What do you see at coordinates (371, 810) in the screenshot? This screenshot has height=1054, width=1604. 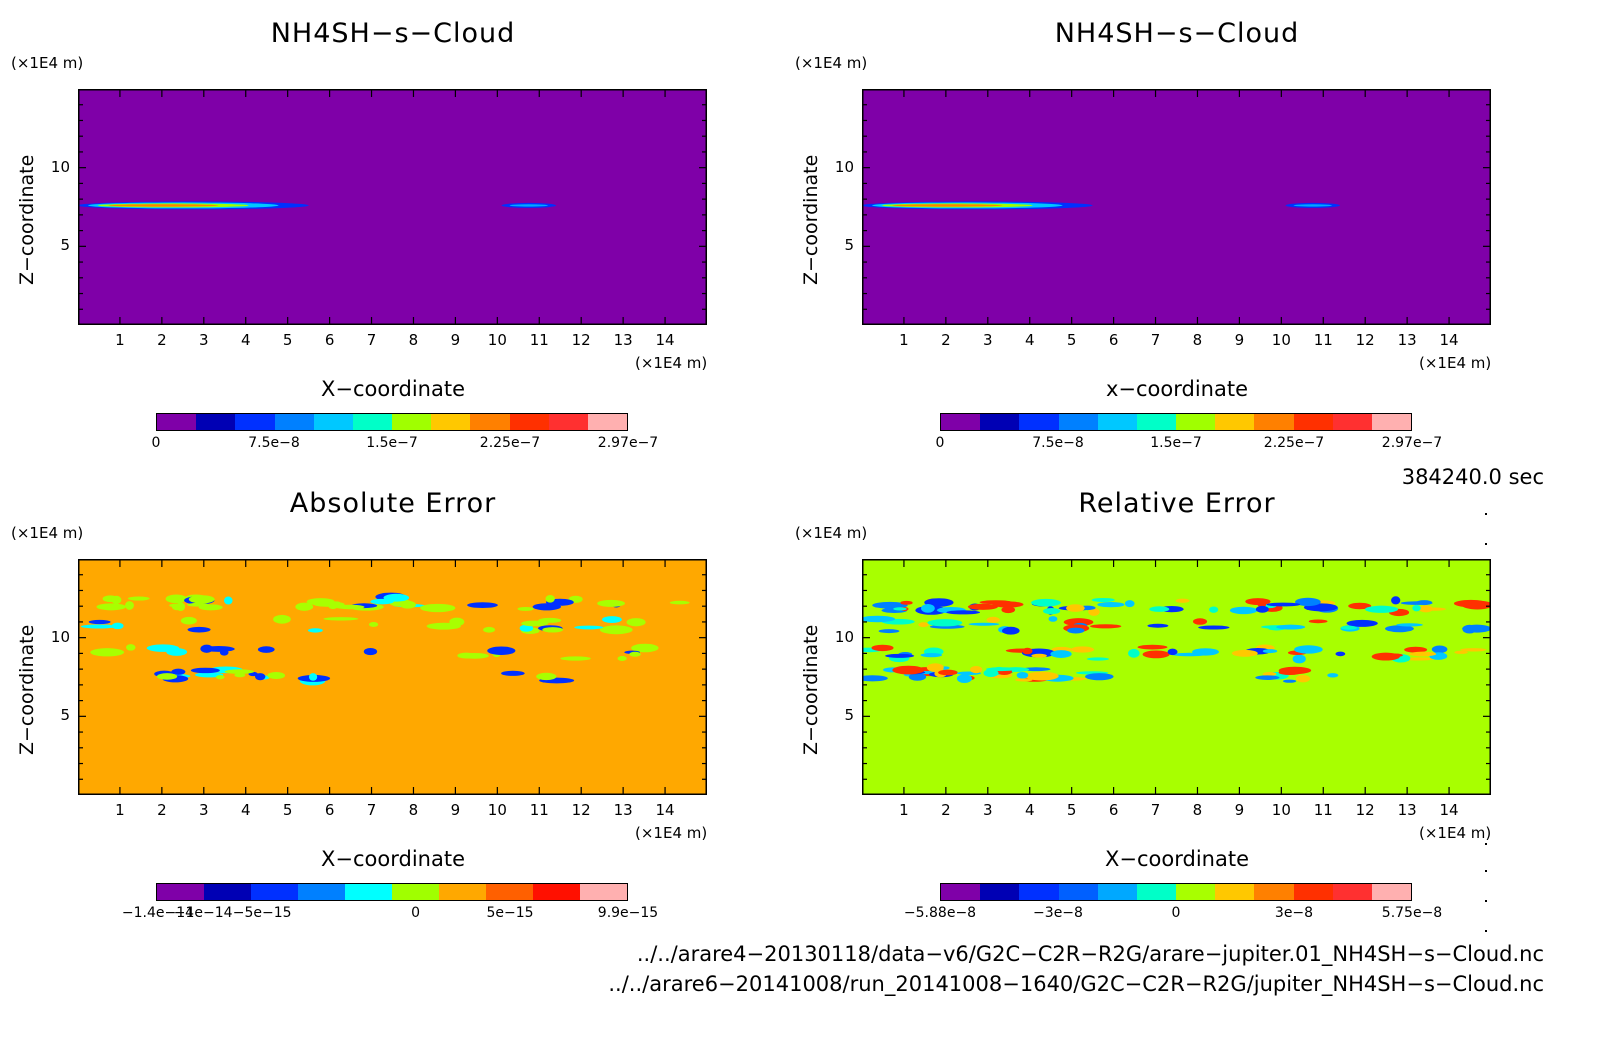 I see `x-tick-label: 7` at bounding box center [371, 810].